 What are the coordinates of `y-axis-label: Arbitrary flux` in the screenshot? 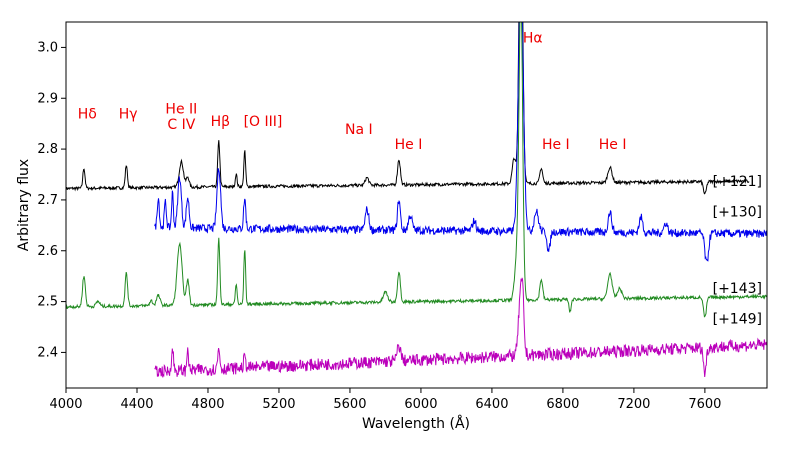 It's located at (24, 205).